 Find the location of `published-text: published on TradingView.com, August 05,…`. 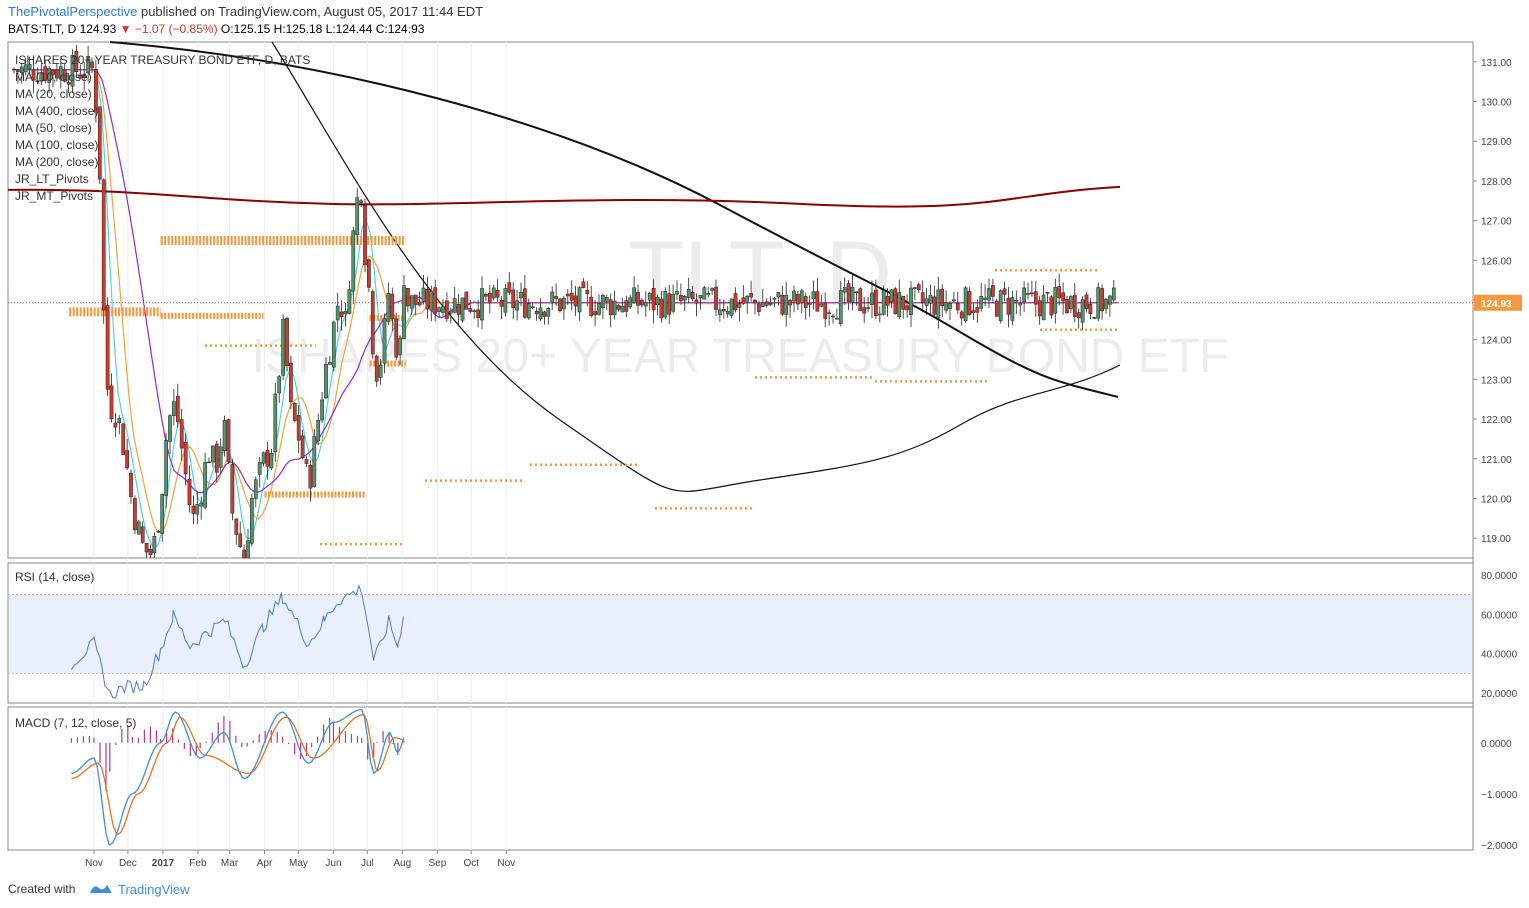

published-text: published on TradingView.com, August 05,… is located at coordinates (312, 11).